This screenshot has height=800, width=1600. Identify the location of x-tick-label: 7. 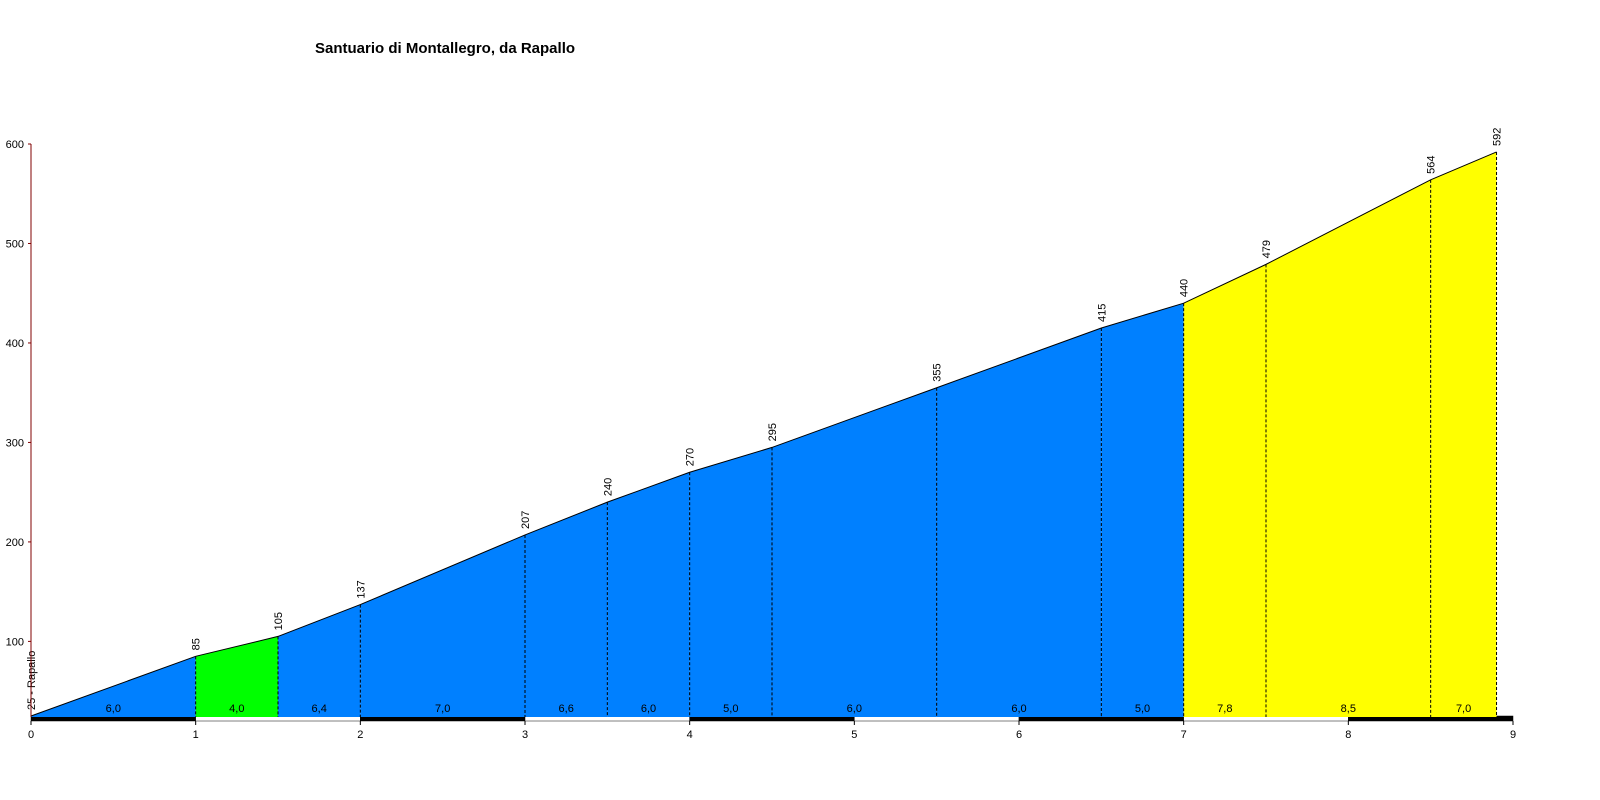
(1184, 735).